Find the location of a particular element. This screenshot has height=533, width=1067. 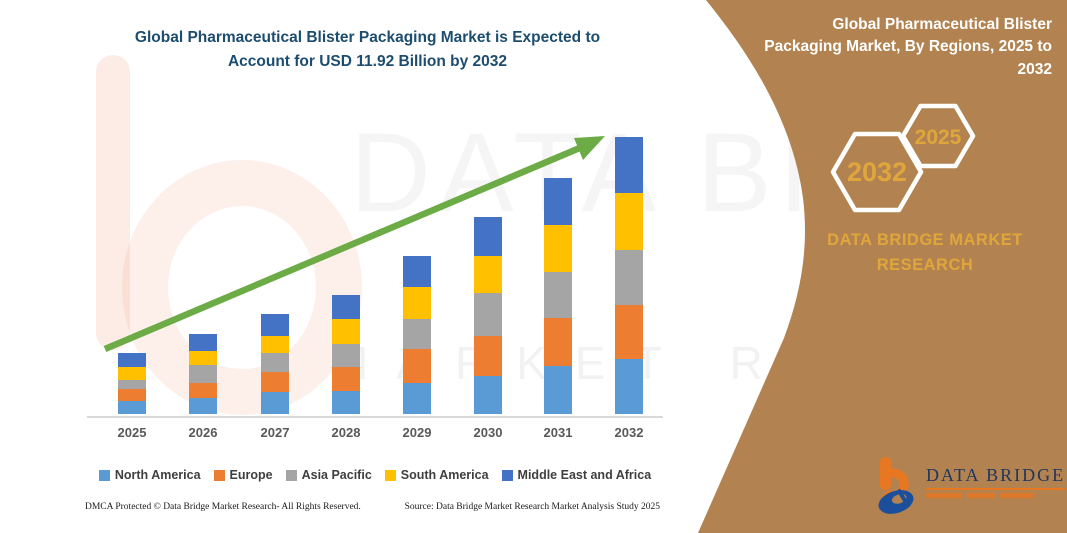

legend-item-europe: Europe is located at coordinates (243, 475).